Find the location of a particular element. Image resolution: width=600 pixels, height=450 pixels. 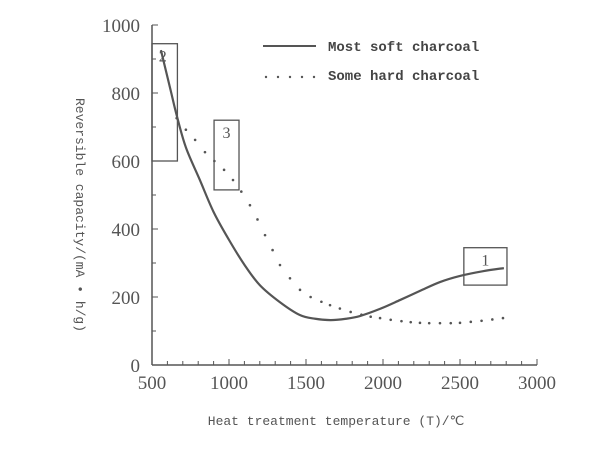

x-tick-label: 500 is located at coordinates (152, 383).